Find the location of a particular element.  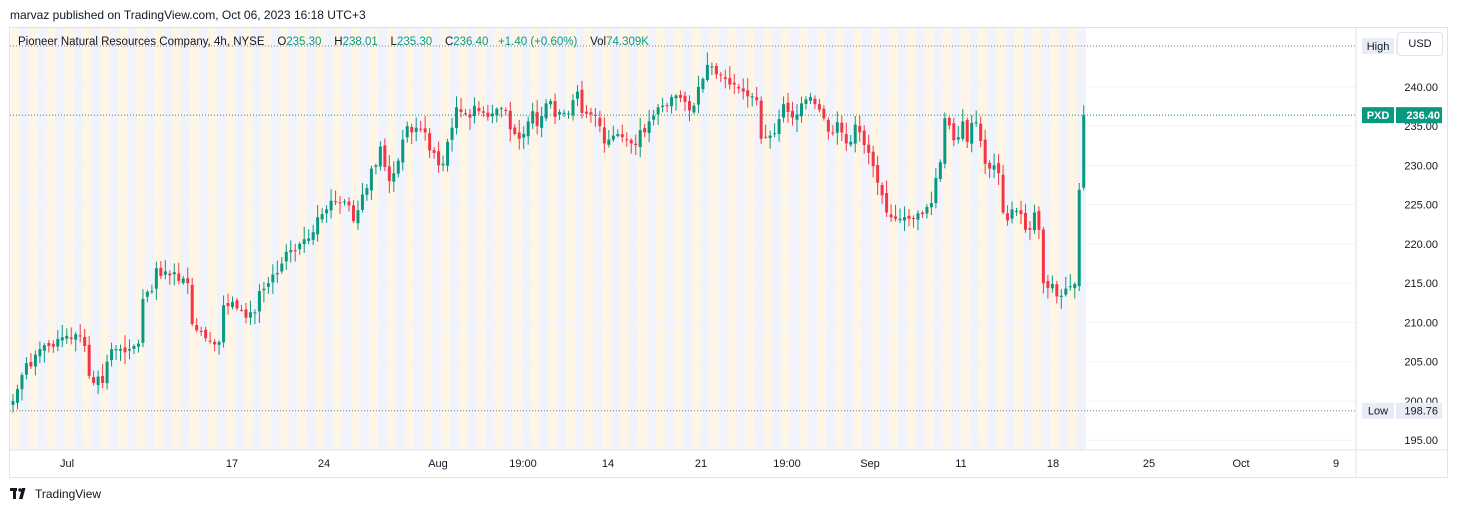

x-tick-label: 19:00 is located at coordinates (523, 464).